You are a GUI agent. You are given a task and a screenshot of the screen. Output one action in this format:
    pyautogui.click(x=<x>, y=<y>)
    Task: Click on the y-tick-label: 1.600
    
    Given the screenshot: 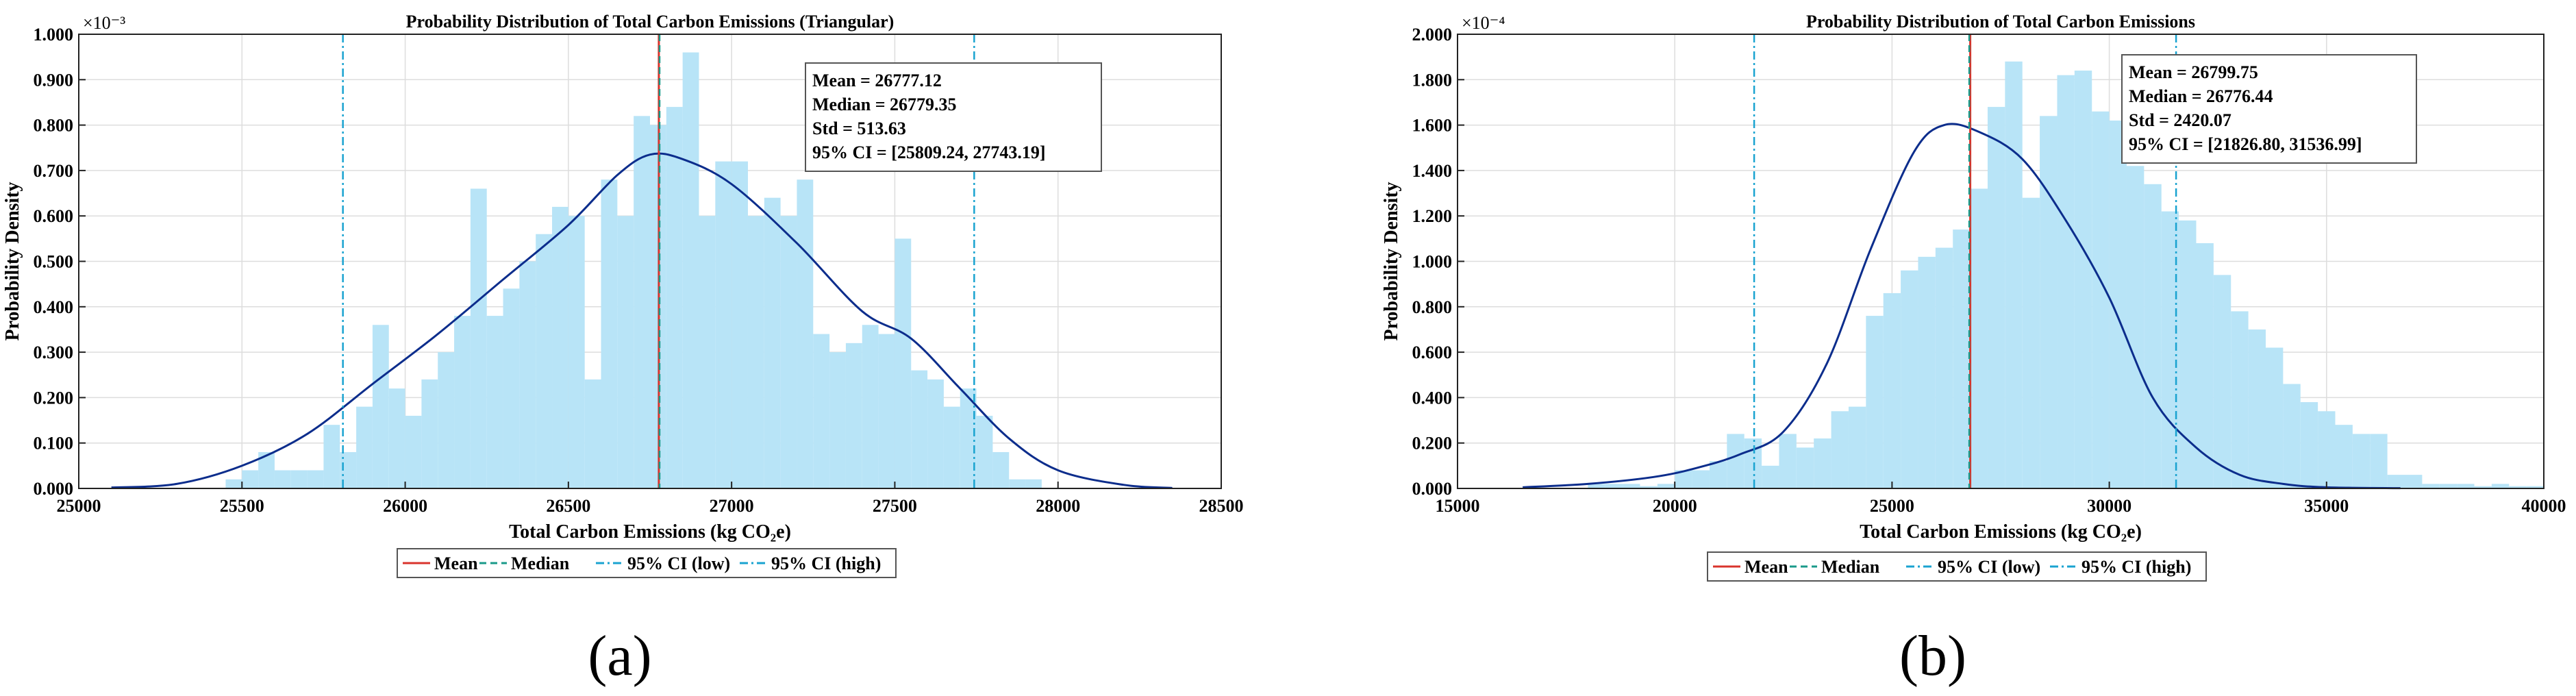 What is the action you would take?
    pyautogui.click(x=1432, y=126)
    